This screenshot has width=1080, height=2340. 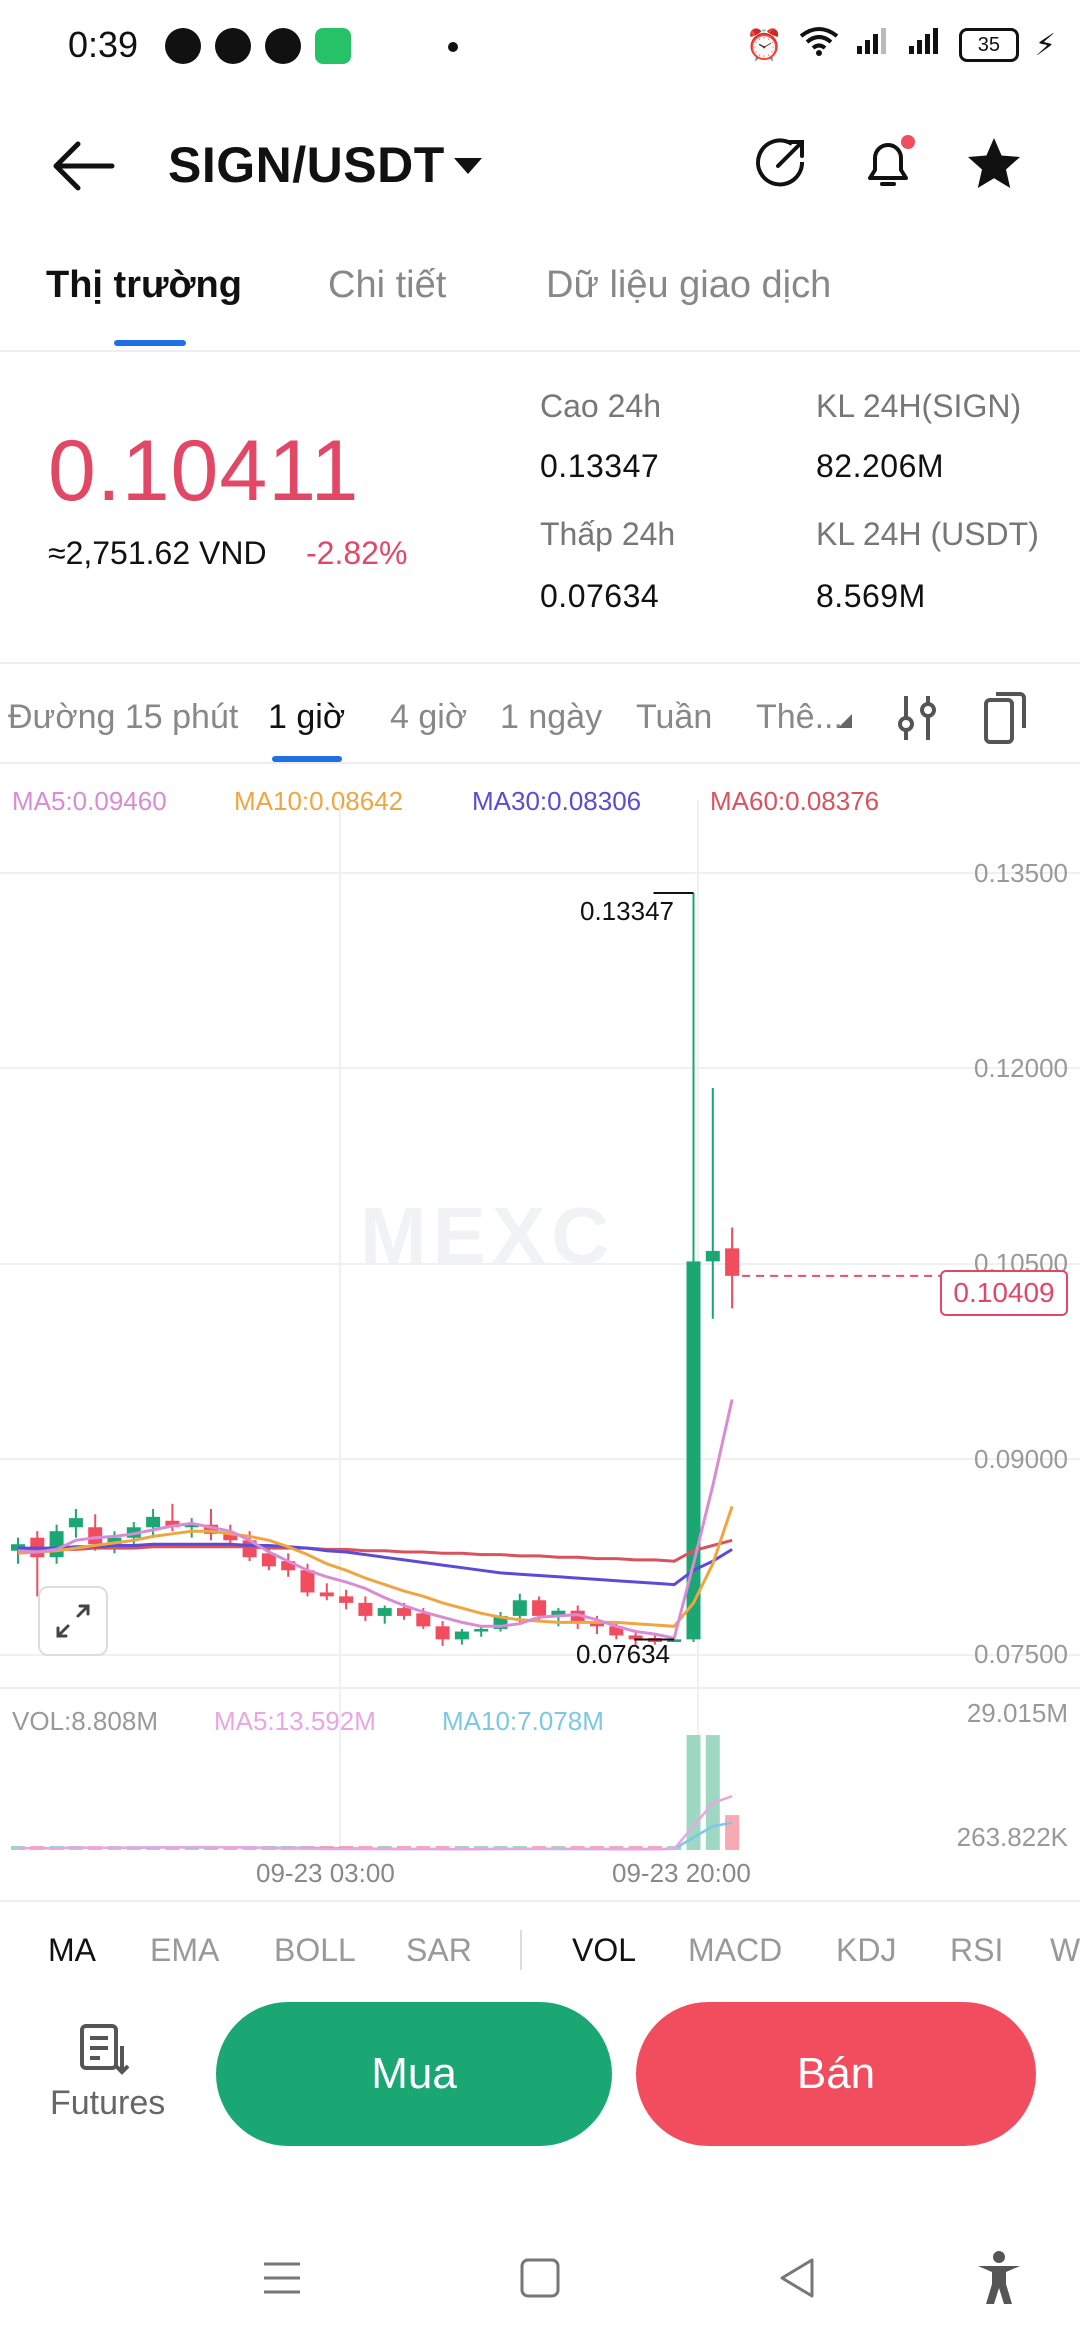 I want to click on back-arrow-icon, so click(x=83, y=166).